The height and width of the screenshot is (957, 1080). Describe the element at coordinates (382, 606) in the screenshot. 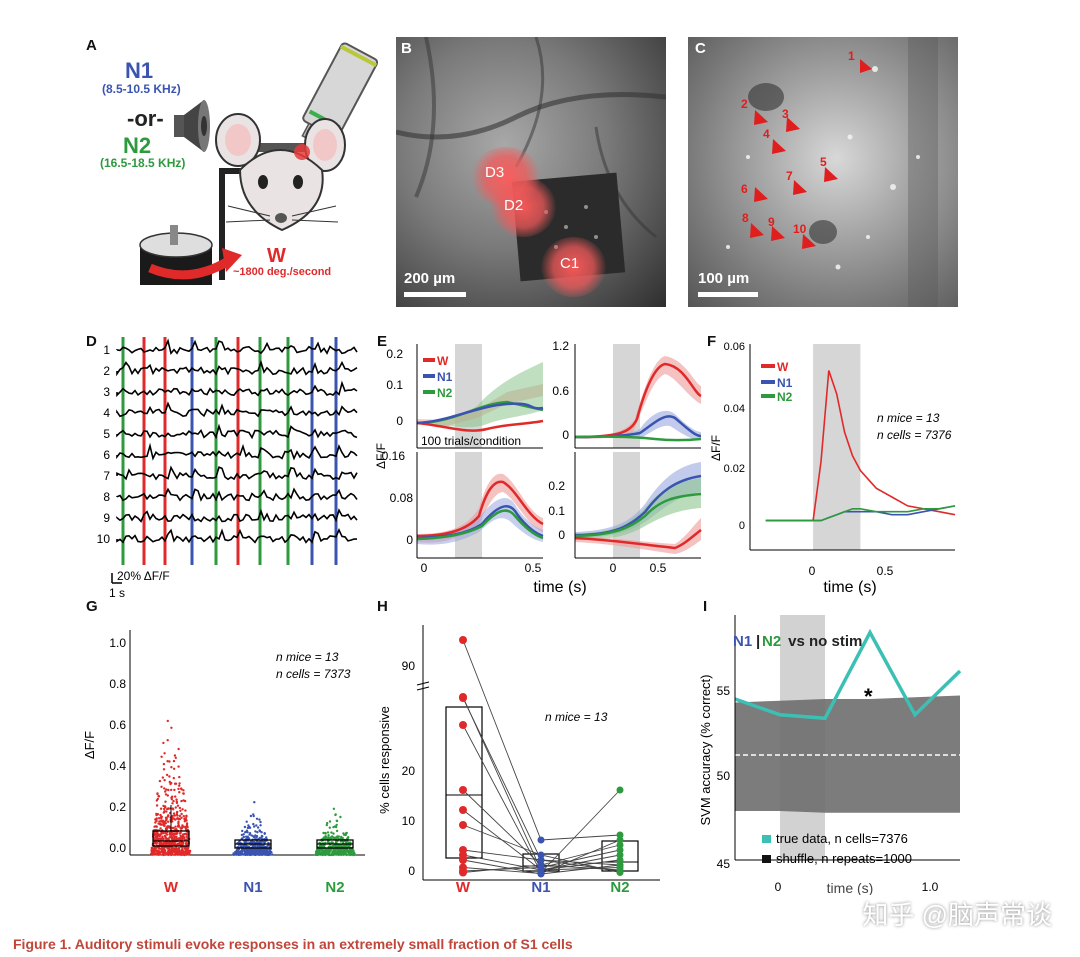

I see `panel-label-h: H` at that location.